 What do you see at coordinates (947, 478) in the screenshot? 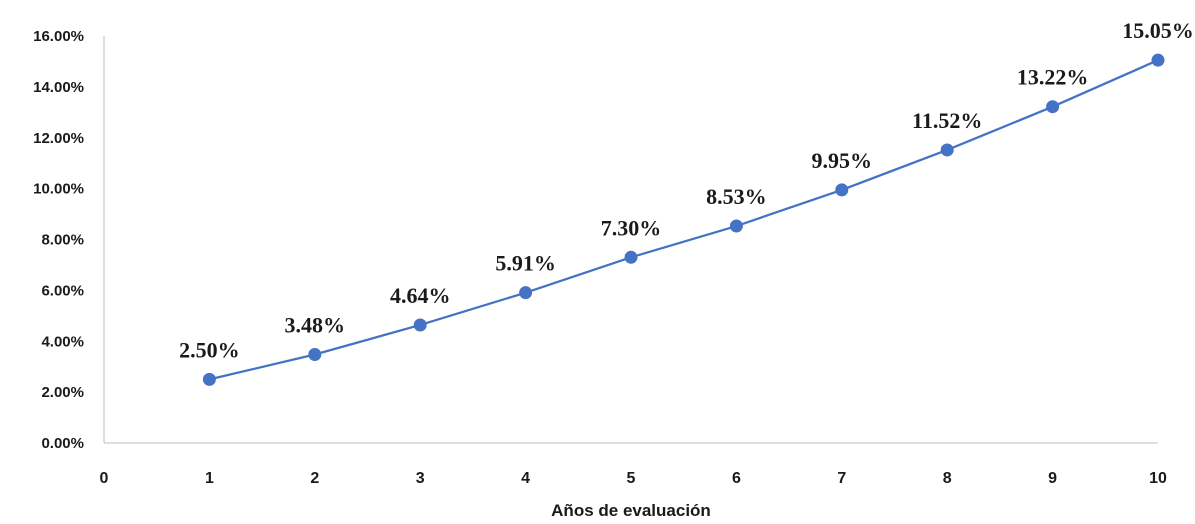
I see `x-tick-label: 8` at bounding box center [947, 478].